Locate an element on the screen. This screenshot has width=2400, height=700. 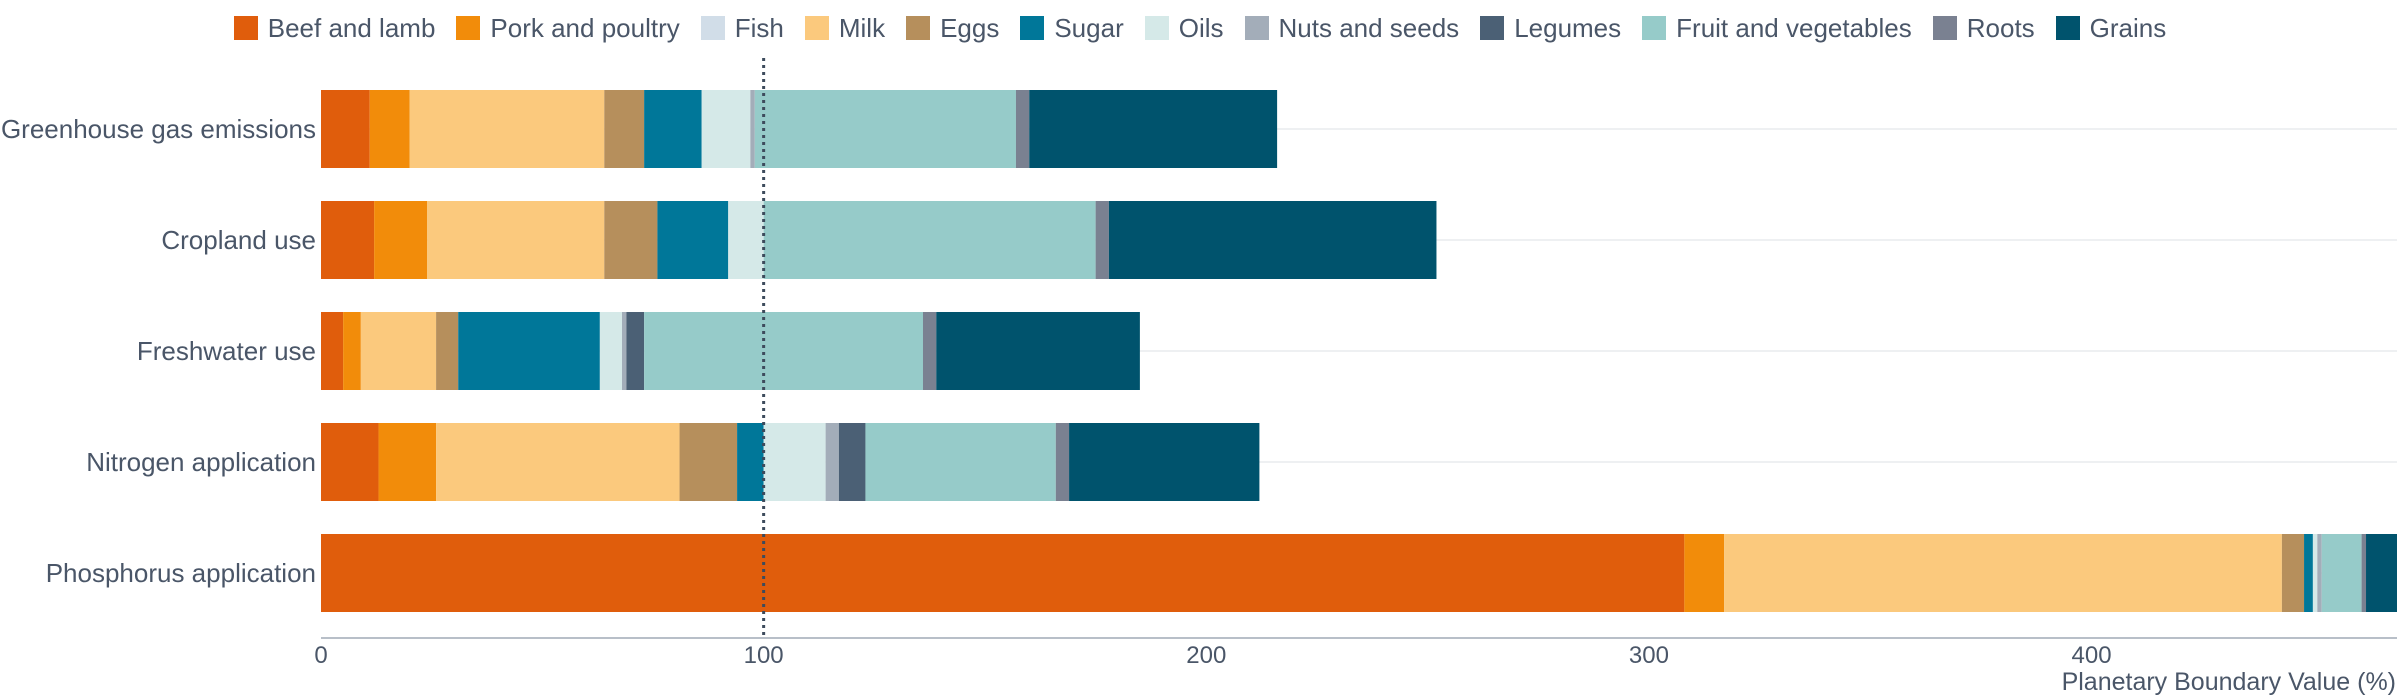
category-label-phosphorus-application: Phosphorus application is located at coordinates (181, 573).